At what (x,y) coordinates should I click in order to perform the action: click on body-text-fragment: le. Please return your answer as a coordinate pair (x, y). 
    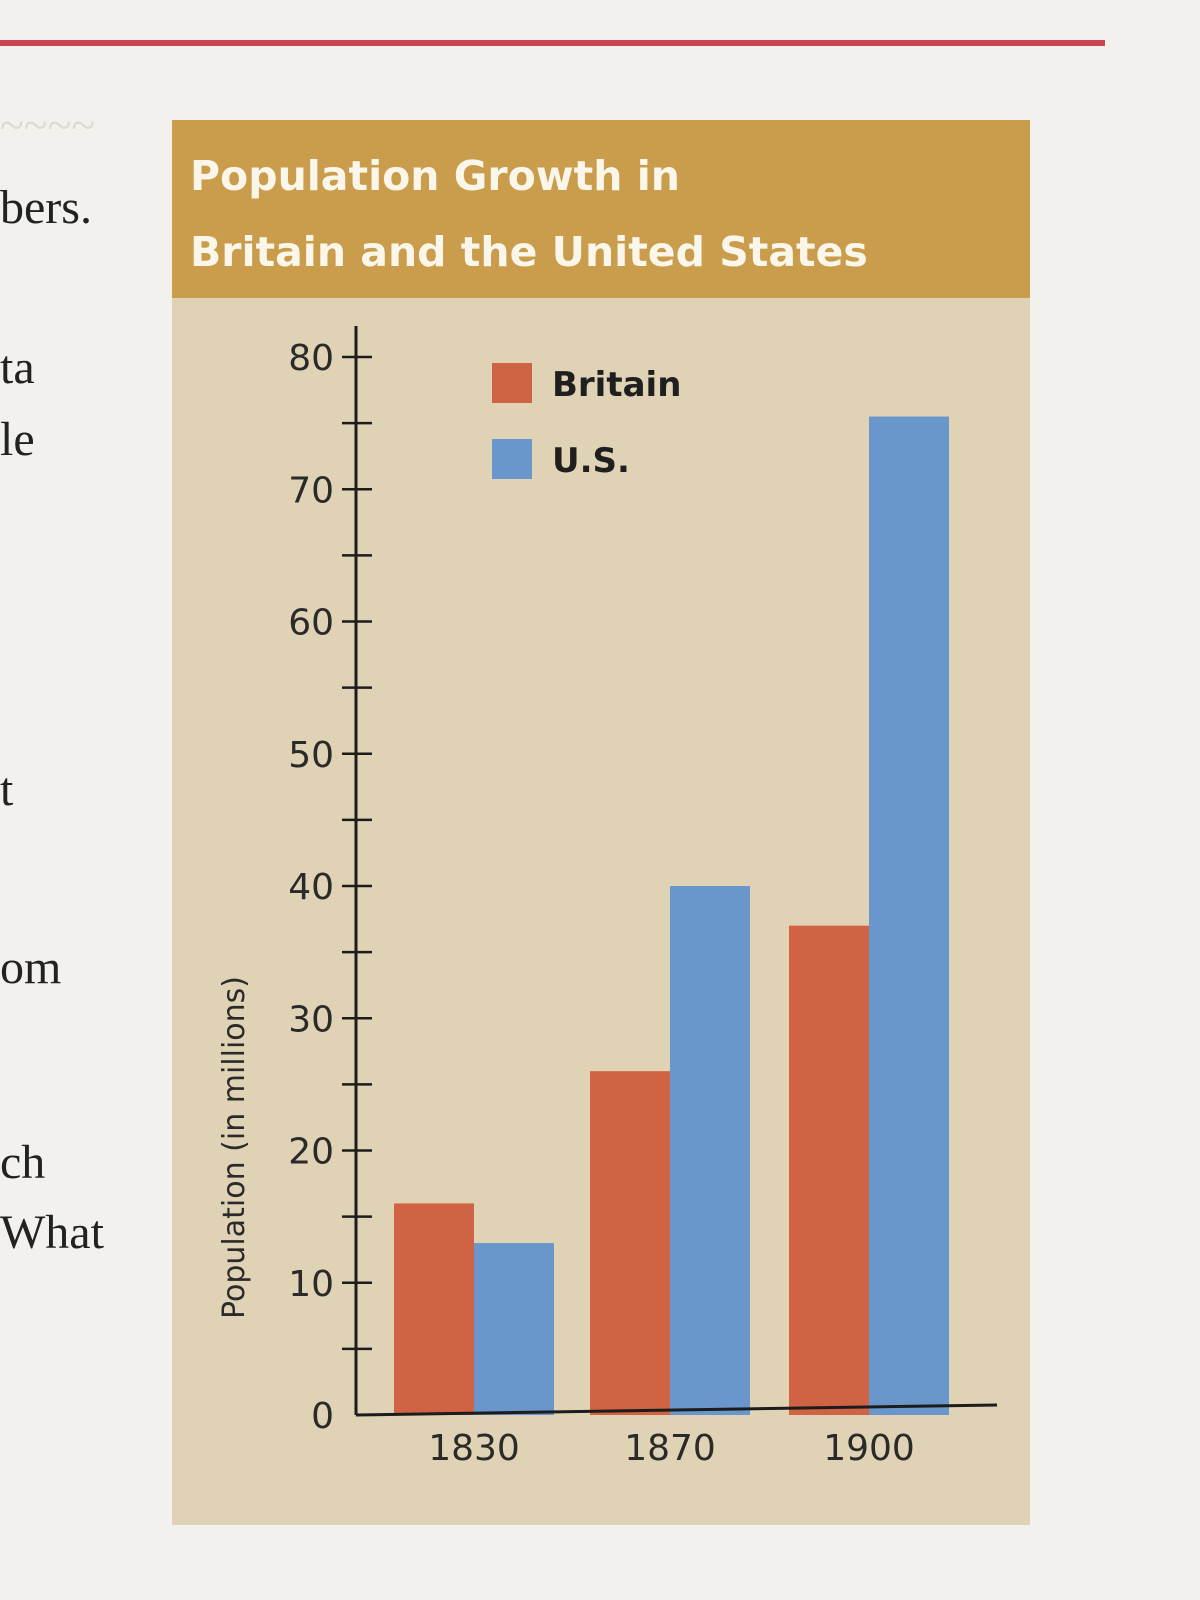
    Looking at the image, I should click on (17, 439).